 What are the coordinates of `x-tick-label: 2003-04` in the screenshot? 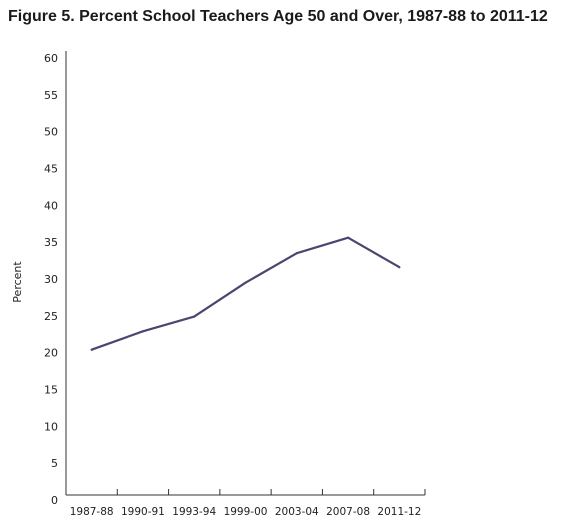 It's located at (297, 512).